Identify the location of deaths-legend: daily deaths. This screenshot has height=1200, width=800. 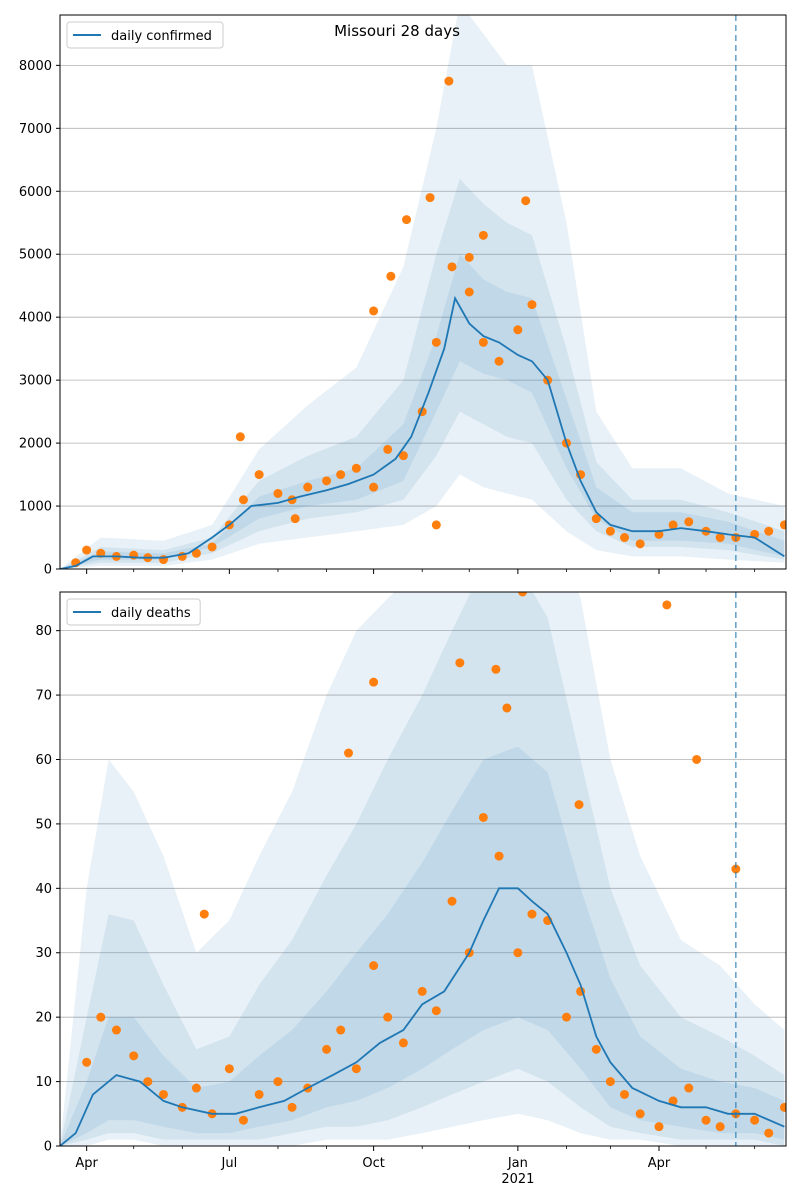
(133, 612).